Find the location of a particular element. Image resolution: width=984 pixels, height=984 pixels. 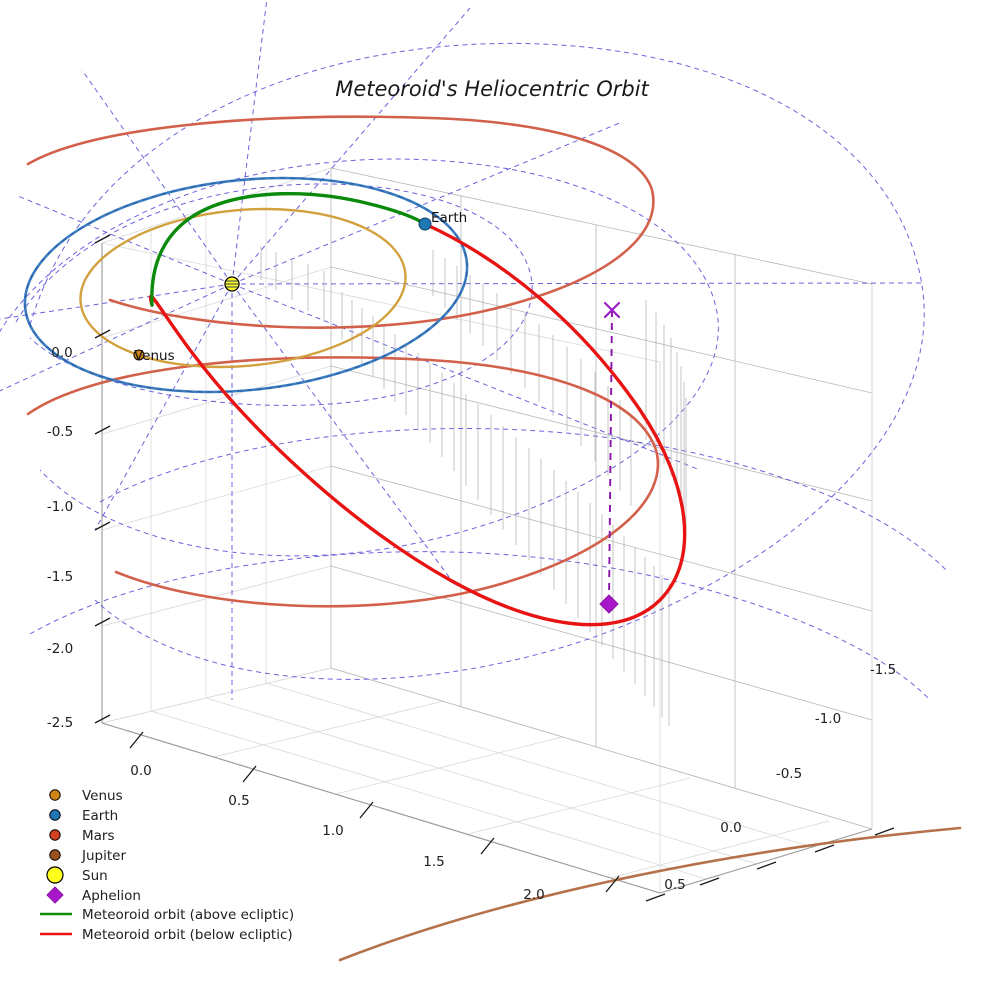

left-pane-grid is located at coordinates (216, 445).